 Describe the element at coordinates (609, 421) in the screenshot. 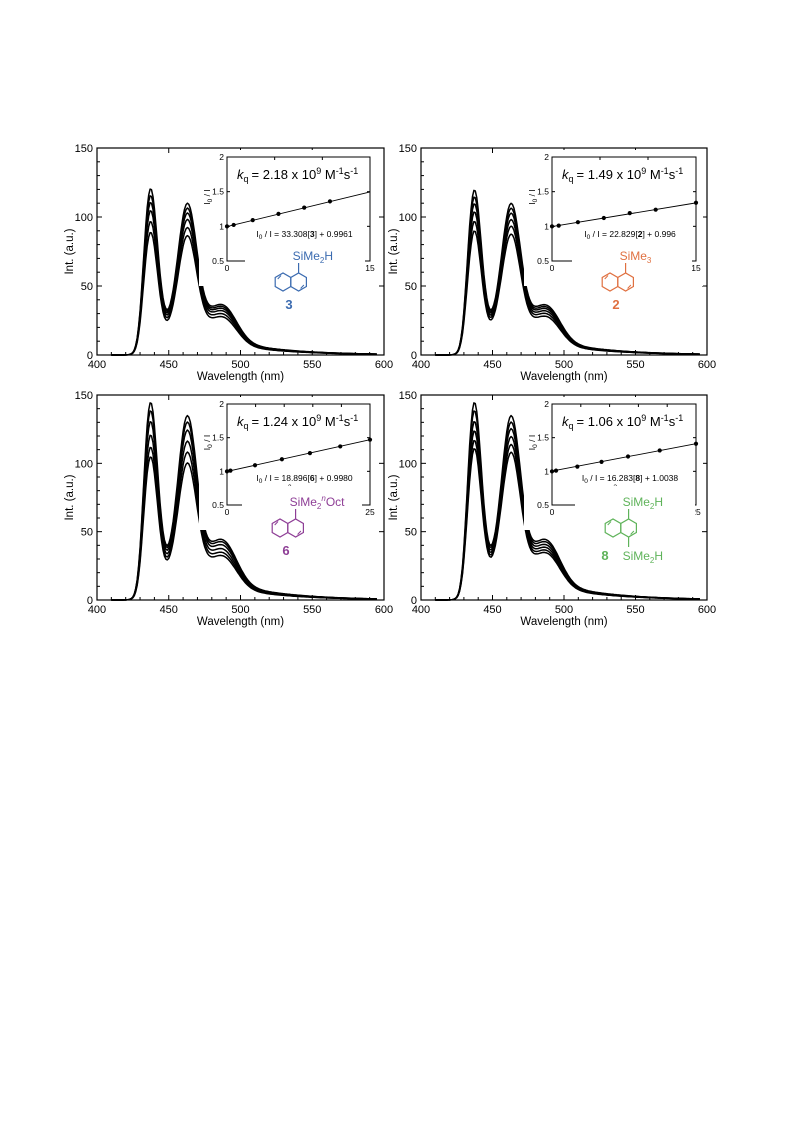

I see `kq-value: = 1.06 x 10` at that location.